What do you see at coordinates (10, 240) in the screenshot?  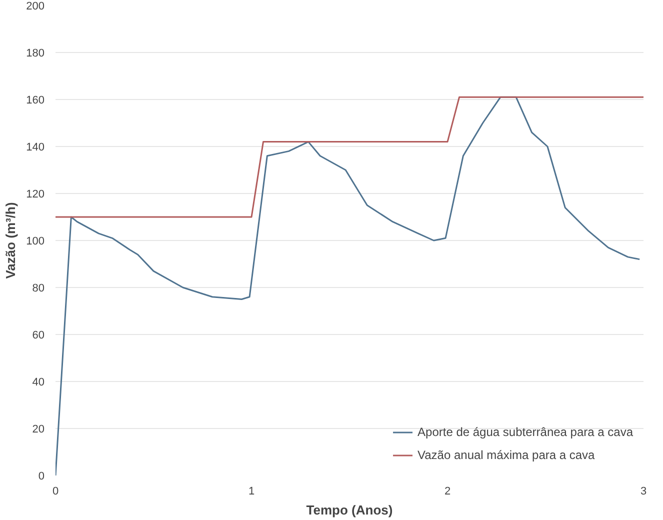 I see `y-axis-title: Vazão (m³/h)` at bounding box center [10, 240].